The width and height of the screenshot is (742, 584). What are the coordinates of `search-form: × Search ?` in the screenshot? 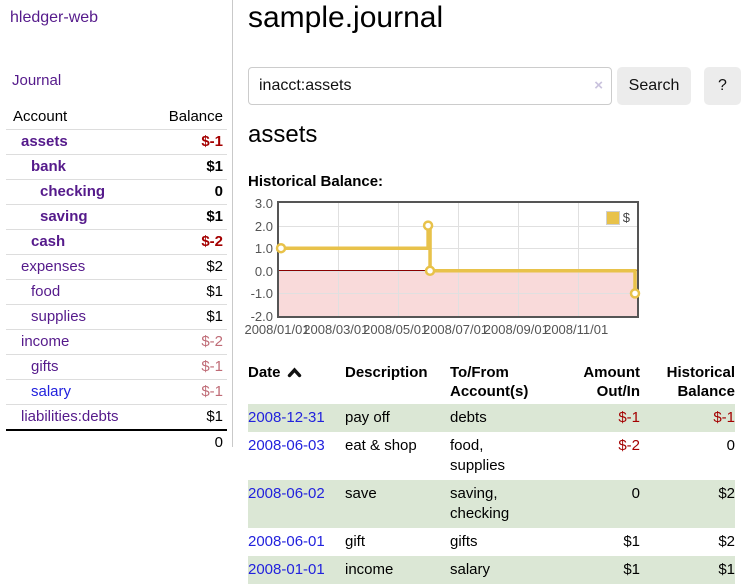 It's located at (495, 86).